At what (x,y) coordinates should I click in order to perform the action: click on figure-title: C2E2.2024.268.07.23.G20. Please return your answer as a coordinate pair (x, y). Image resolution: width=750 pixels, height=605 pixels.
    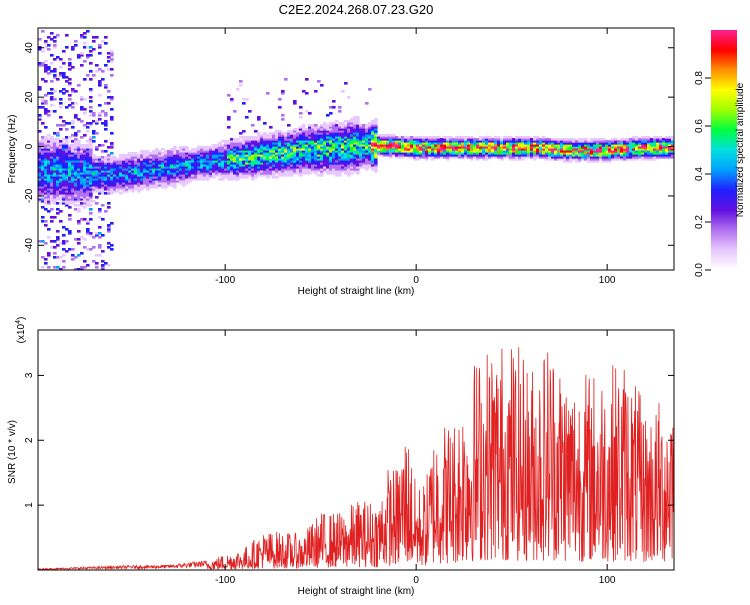
    Looking at the image, I should click on (356, 9).